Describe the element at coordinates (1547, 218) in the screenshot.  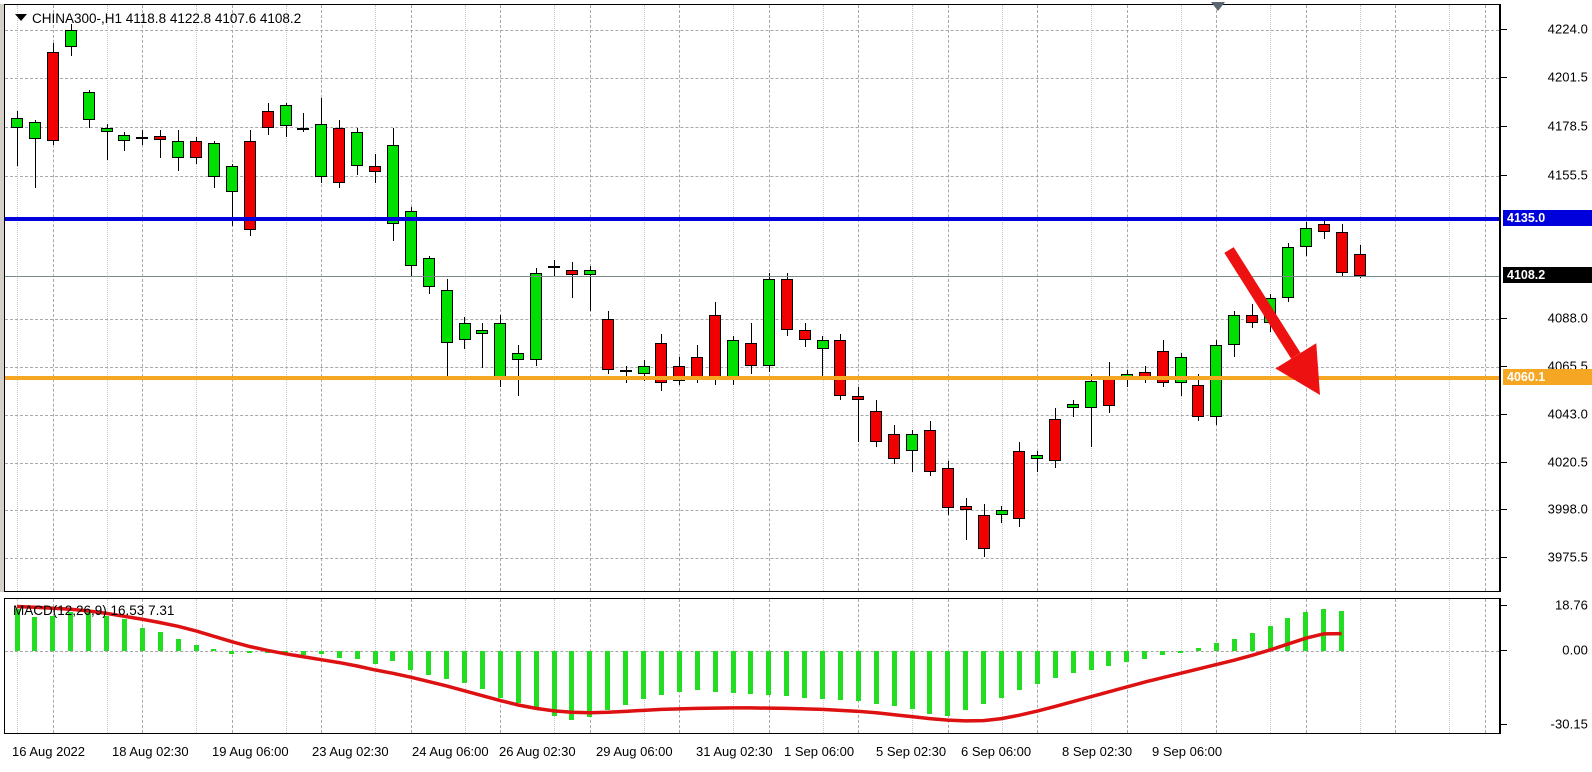
I see `price-tag-resistance: 4135.0` at that location.